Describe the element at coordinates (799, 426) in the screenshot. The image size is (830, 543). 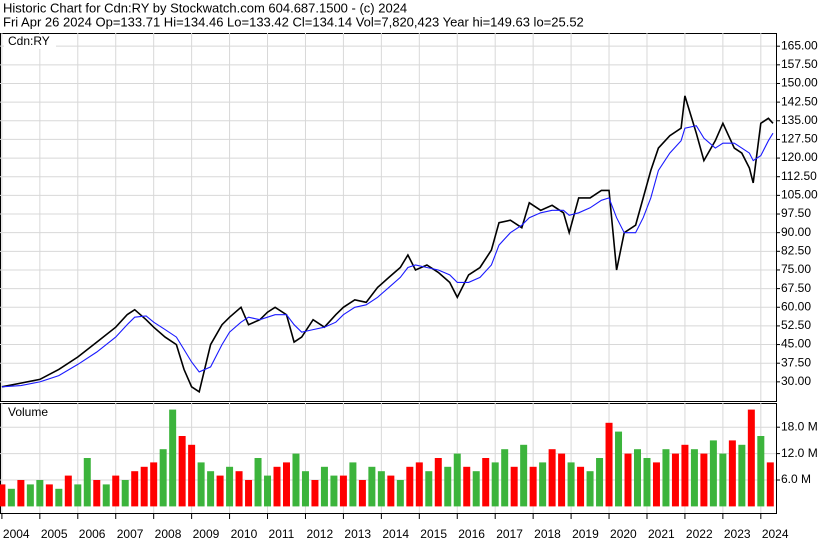
I see `y-tick-label: 18.0 M` at that location.